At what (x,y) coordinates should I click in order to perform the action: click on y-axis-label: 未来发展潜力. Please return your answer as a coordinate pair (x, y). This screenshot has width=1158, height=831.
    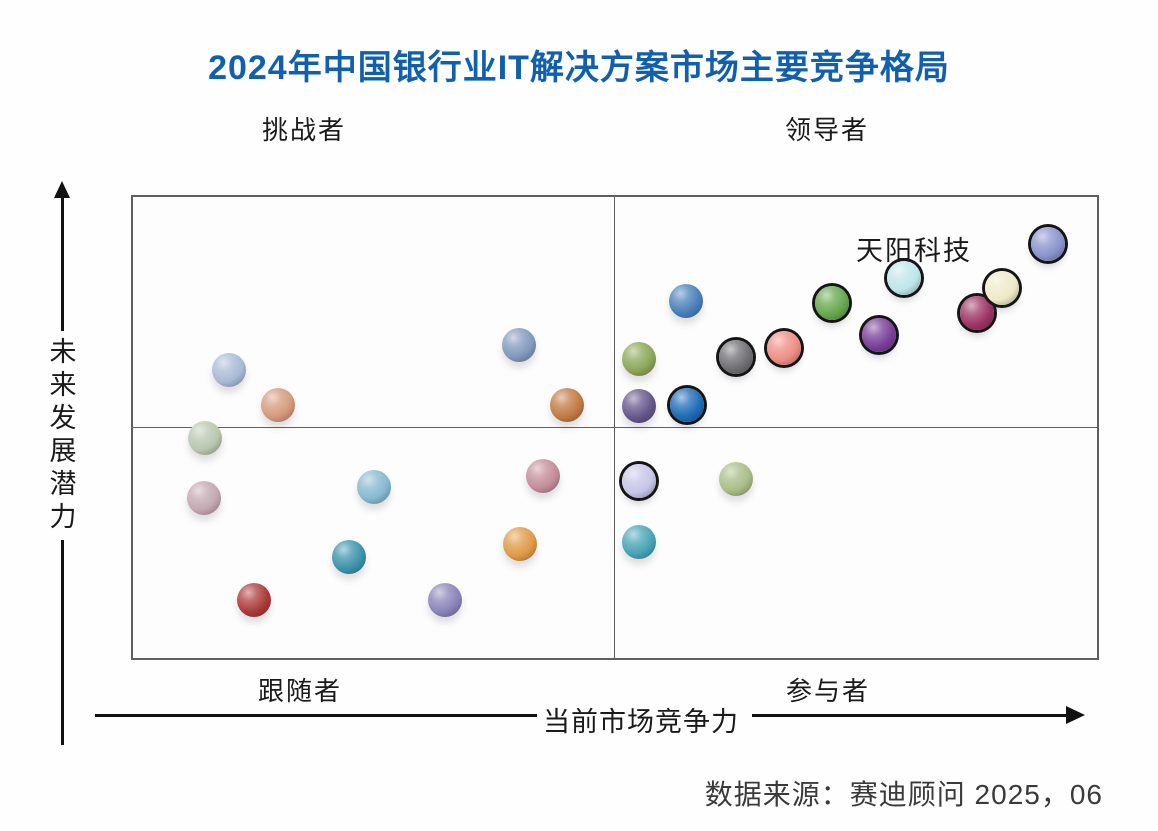
    Looking at the image, I should click on (63, 435).